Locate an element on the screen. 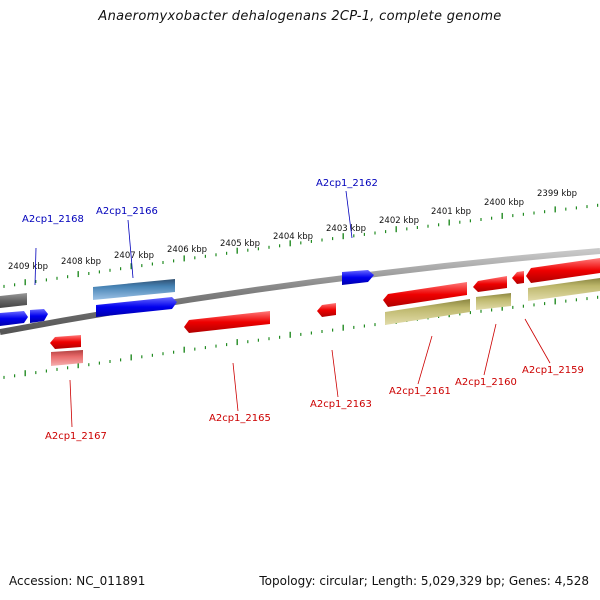 Image resolution: width=600 pixels, height=600 pixels. gene-label: A2cp1_2168 is located at coordinates (53, 219).